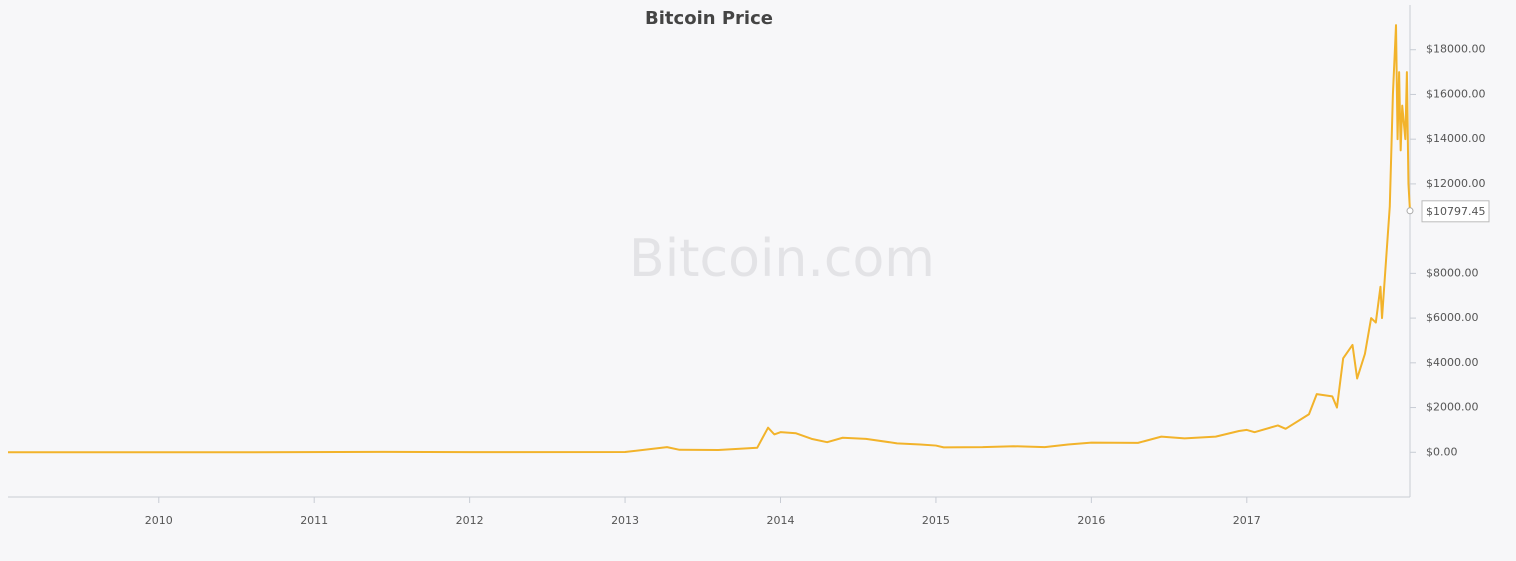 This screenshot has height=561, width=1516. I want to click on last-price-box, so click(1455, 211).